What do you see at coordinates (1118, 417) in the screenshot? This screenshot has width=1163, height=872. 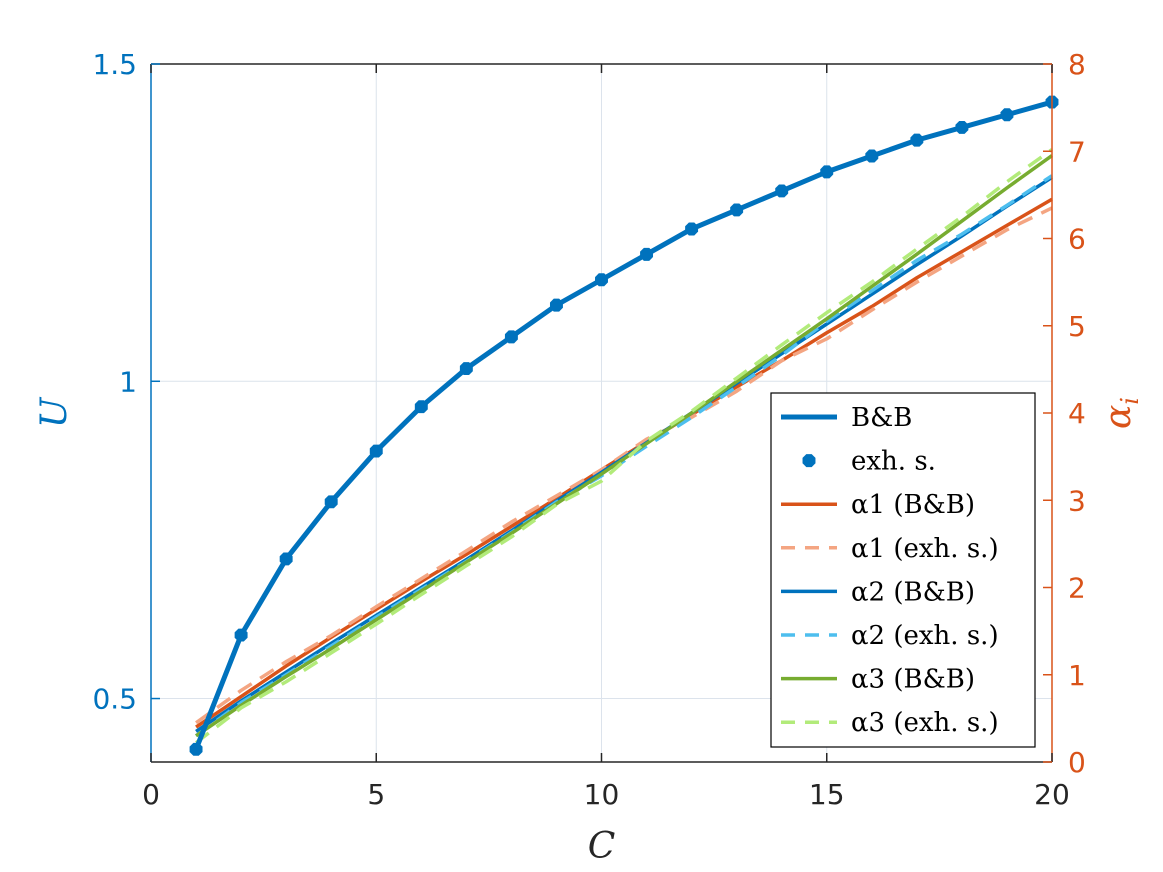 I see `right-y-axis-label-base: α` at bounding box center [1118, 417].